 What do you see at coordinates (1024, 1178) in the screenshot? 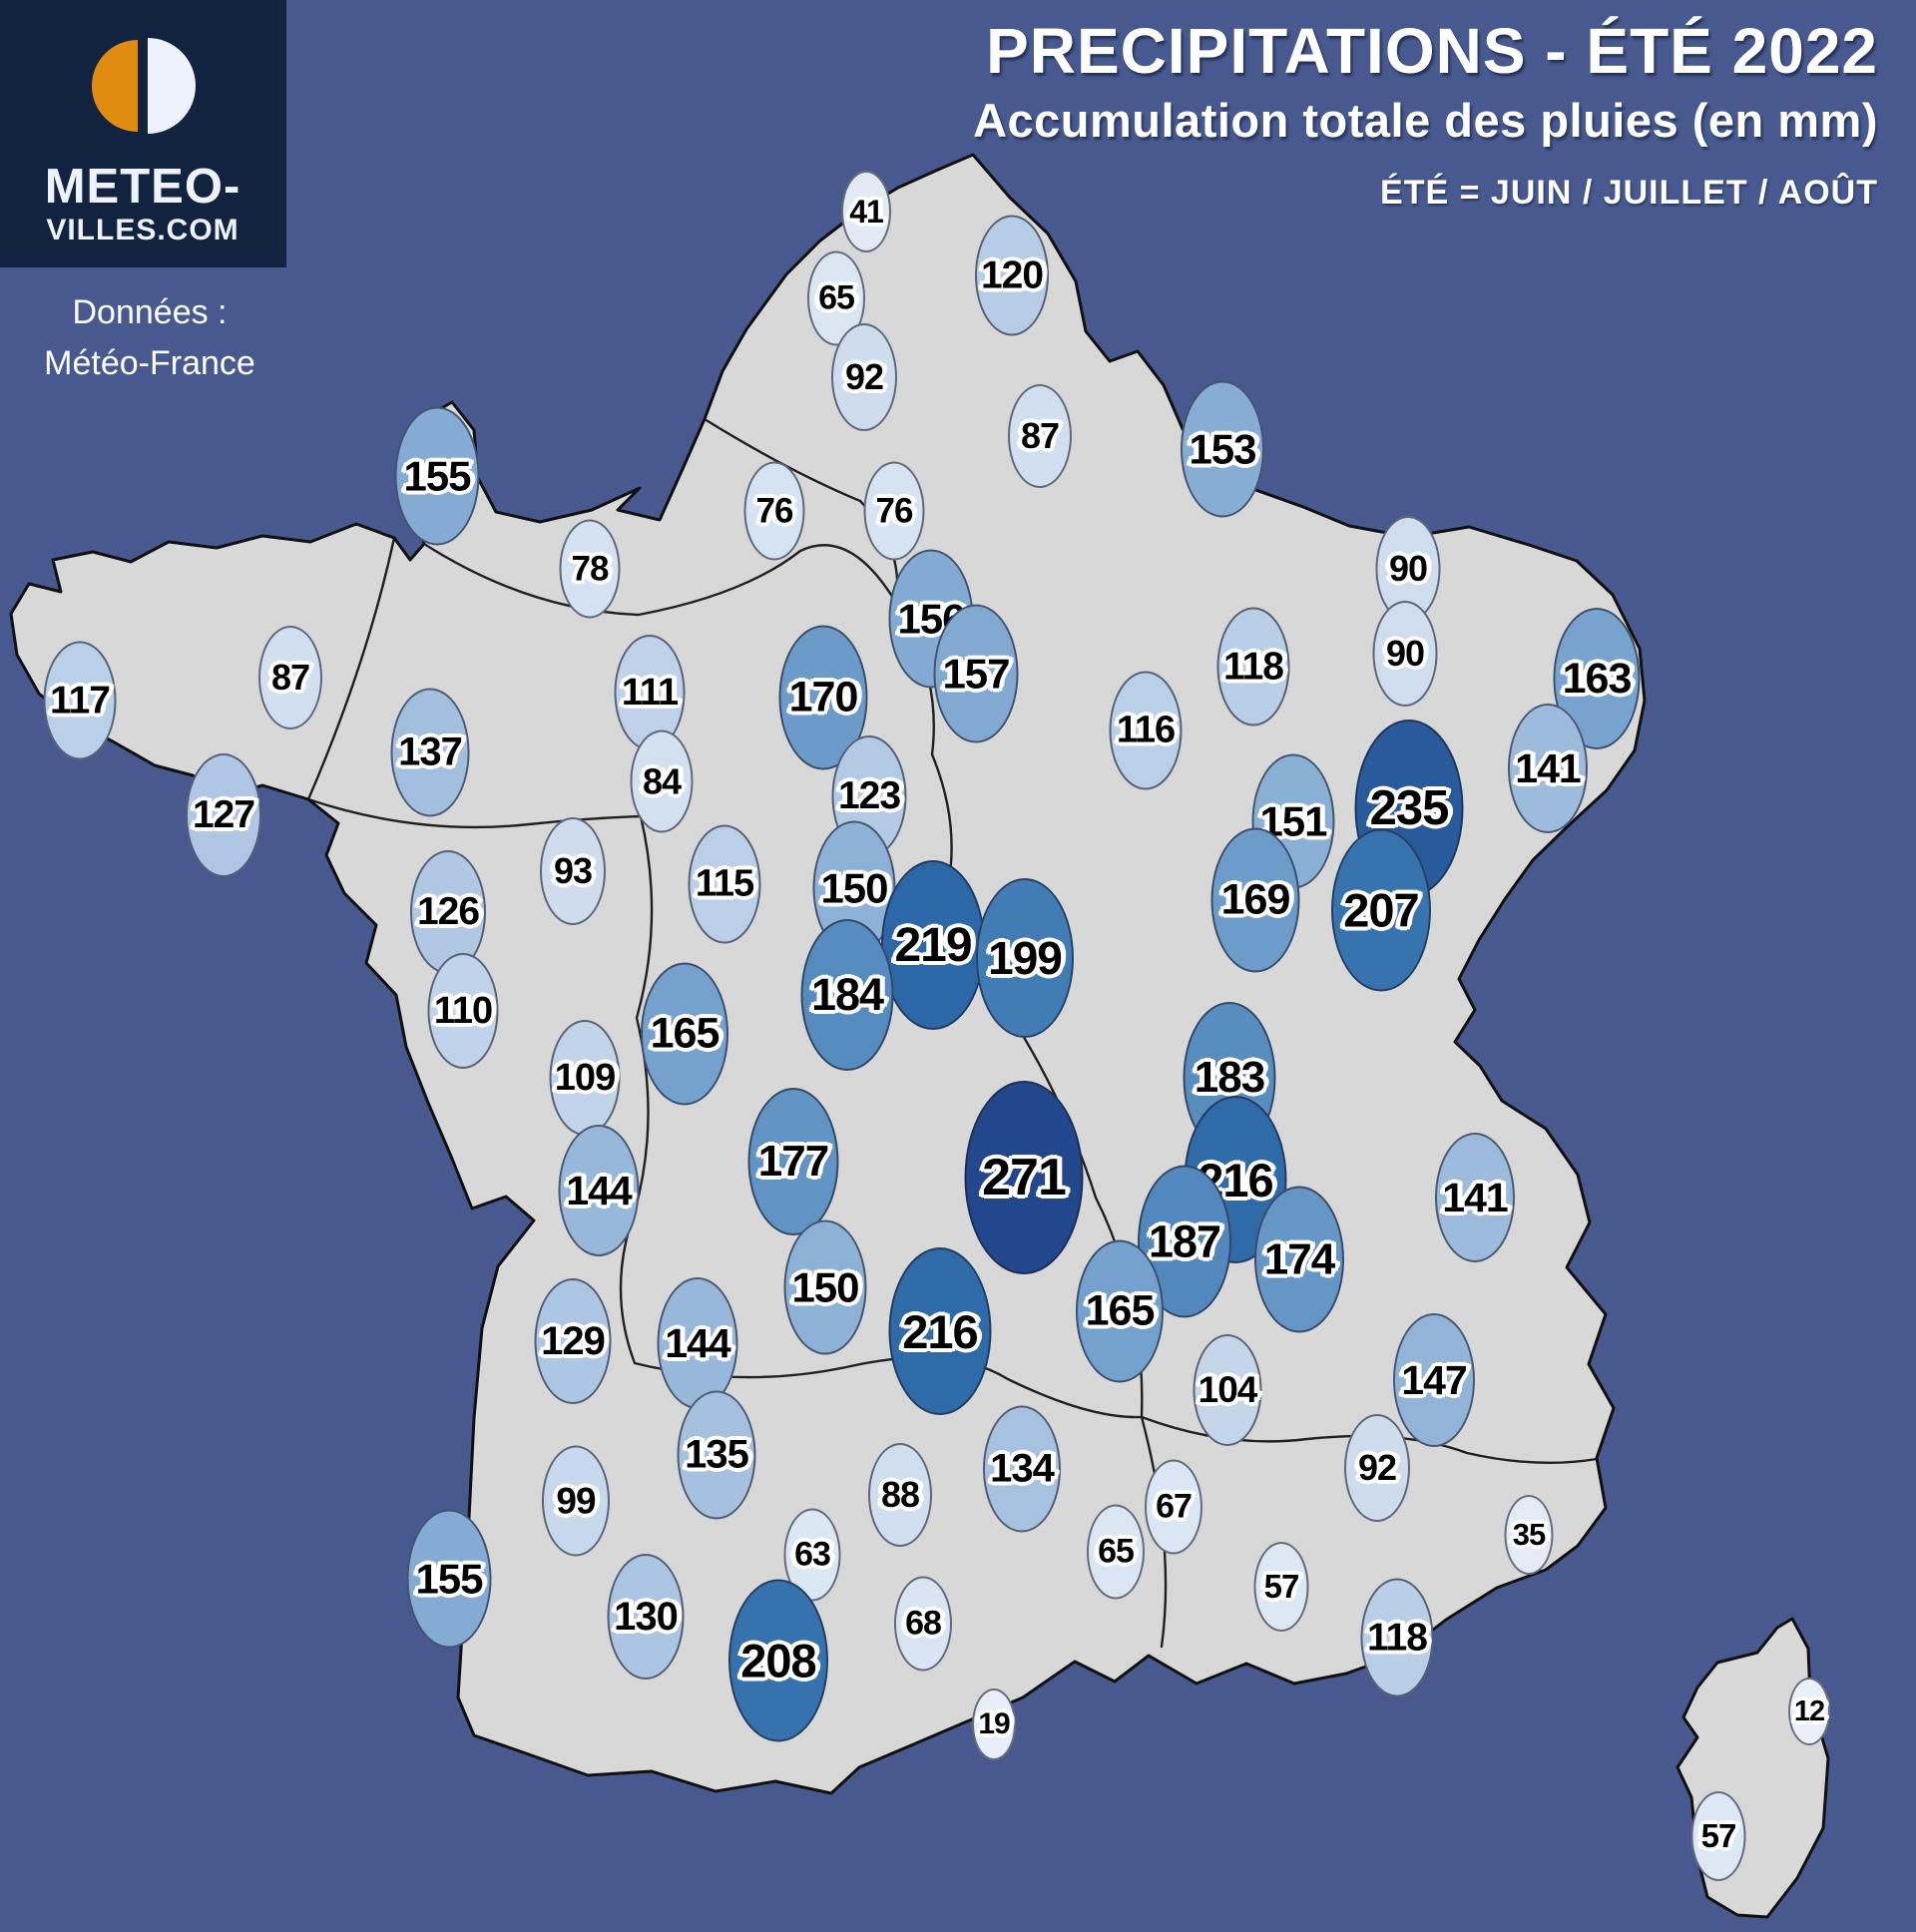
I see `bubble-value: 271` at bounding box center [1024, 1178].